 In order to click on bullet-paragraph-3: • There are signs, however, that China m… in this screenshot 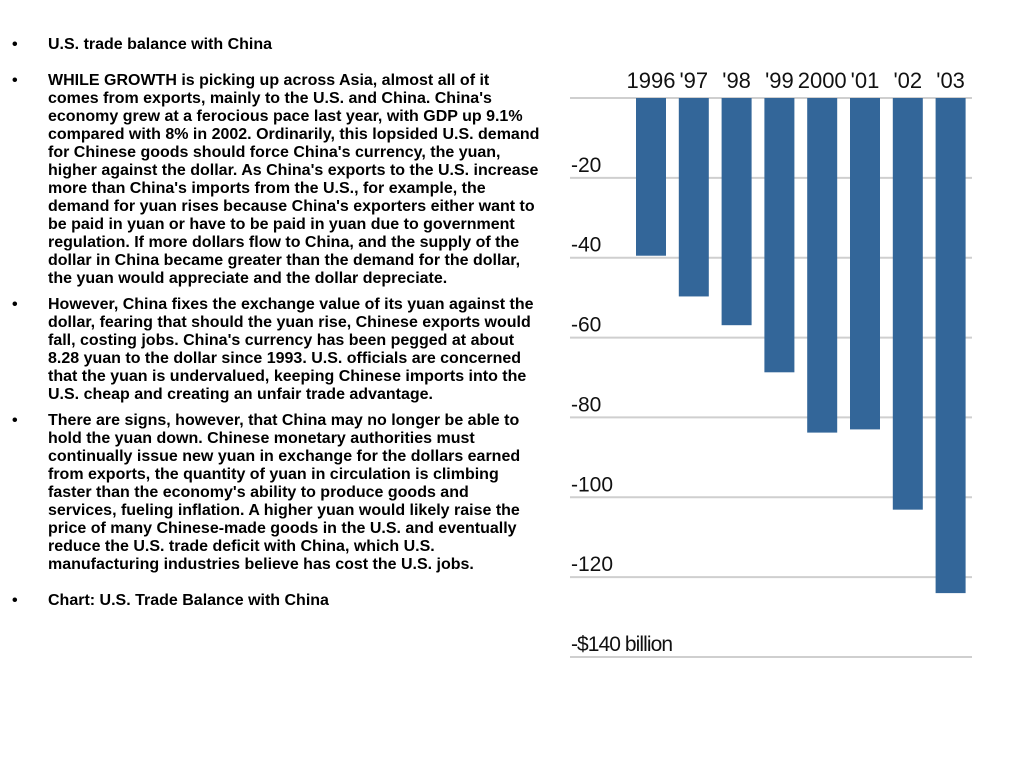, I will do `click(275, 493)`.